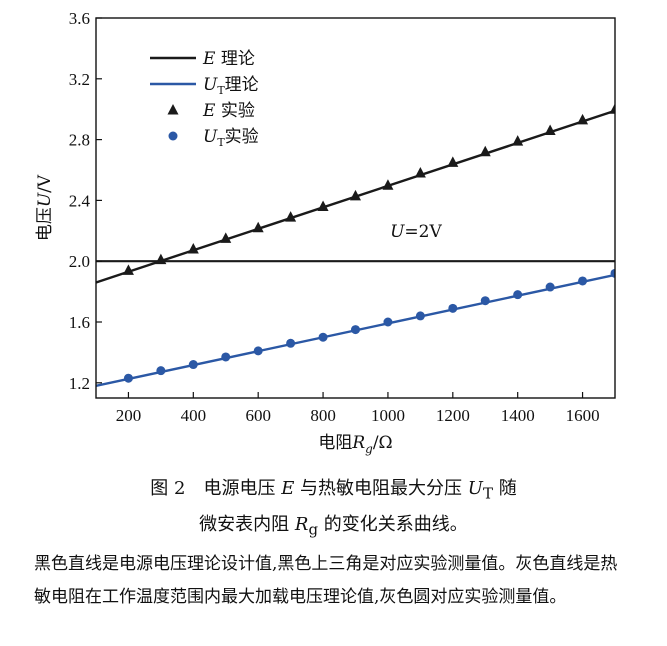  What do you see at coordinates (393, 524) in the screenshot?
I see `caption2-suffix: 的变化关系曲线。` at bounding box center [393, 524].